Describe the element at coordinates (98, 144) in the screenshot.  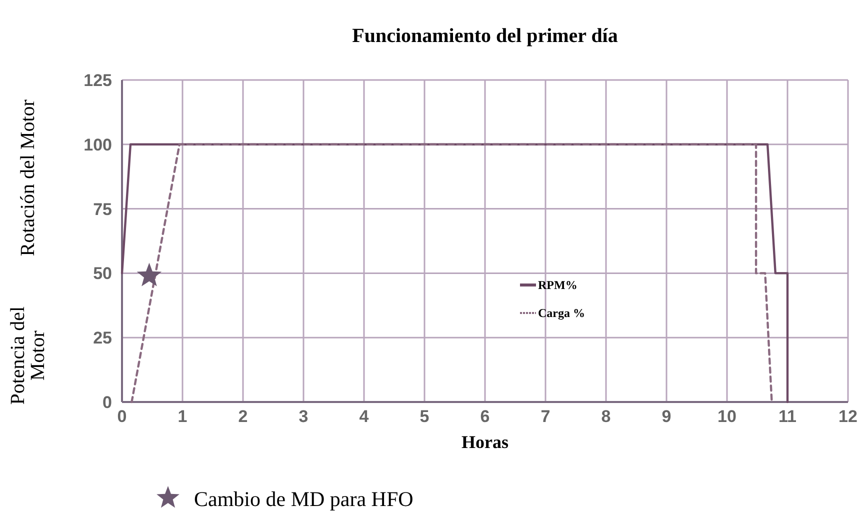
I see `y-tick-label: 100` at that location.